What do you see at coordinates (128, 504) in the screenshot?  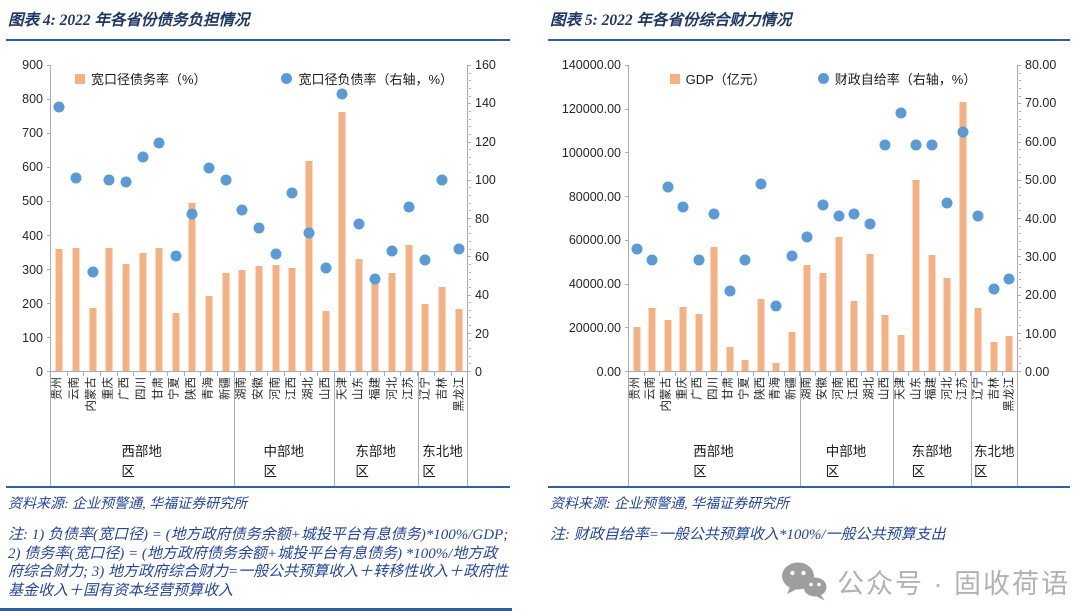 I see `source-line: 资料来源: 企业预警通, 华福证券研究所` at bounding box center [128, 504].